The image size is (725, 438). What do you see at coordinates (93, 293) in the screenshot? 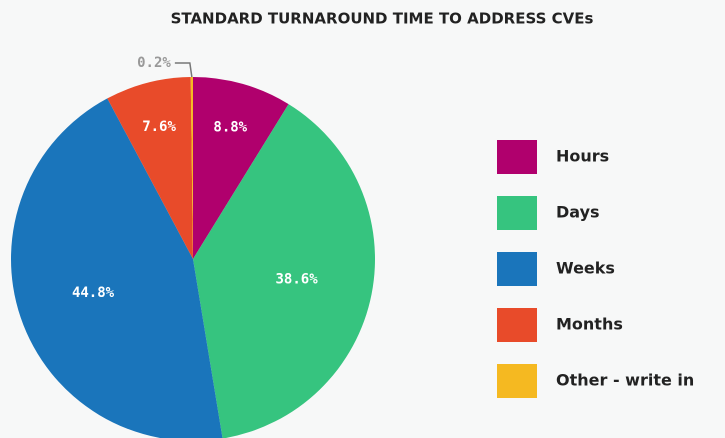
I see `data-label: 44.8%` at bounding box center [93, 293].